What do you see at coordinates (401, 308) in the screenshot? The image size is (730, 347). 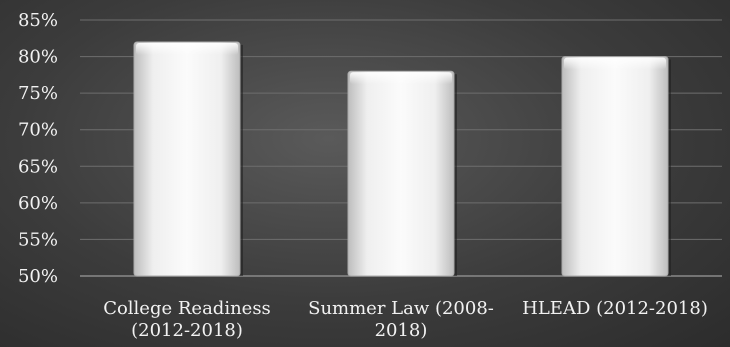 I see `x-category-label-line: Summer Law (2008-` at bounding box center [401, 308].